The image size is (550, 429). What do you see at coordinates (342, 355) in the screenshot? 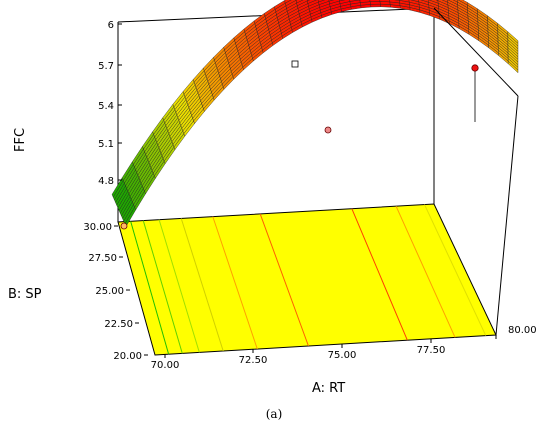
I see `x-tick-label: 75.00` at bounding box center [342, 355].